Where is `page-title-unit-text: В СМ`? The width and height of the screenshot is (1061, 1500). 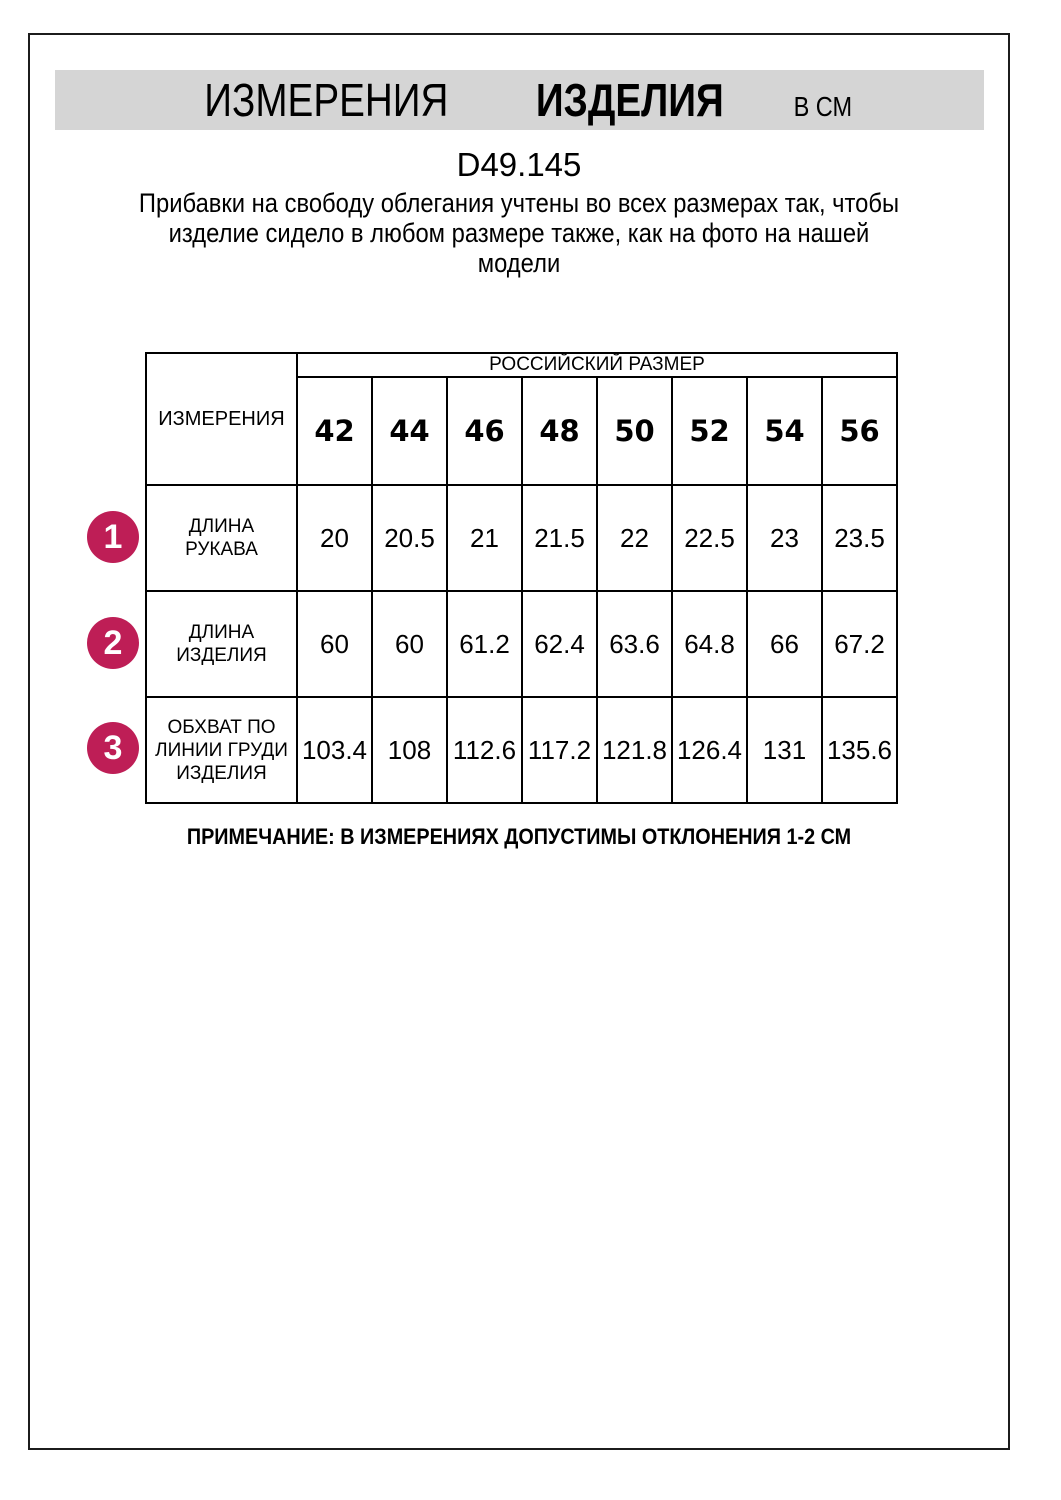 page-title-unit-text: В СМ is located at coordinates (822, 106).